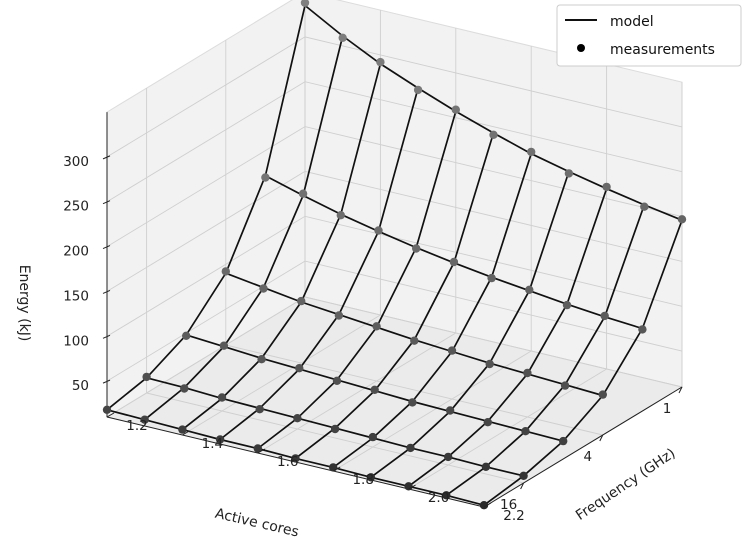  Describe the element at coordinates (80, 386) in the screenshot. I see `z-tick-label: 50` at that location.